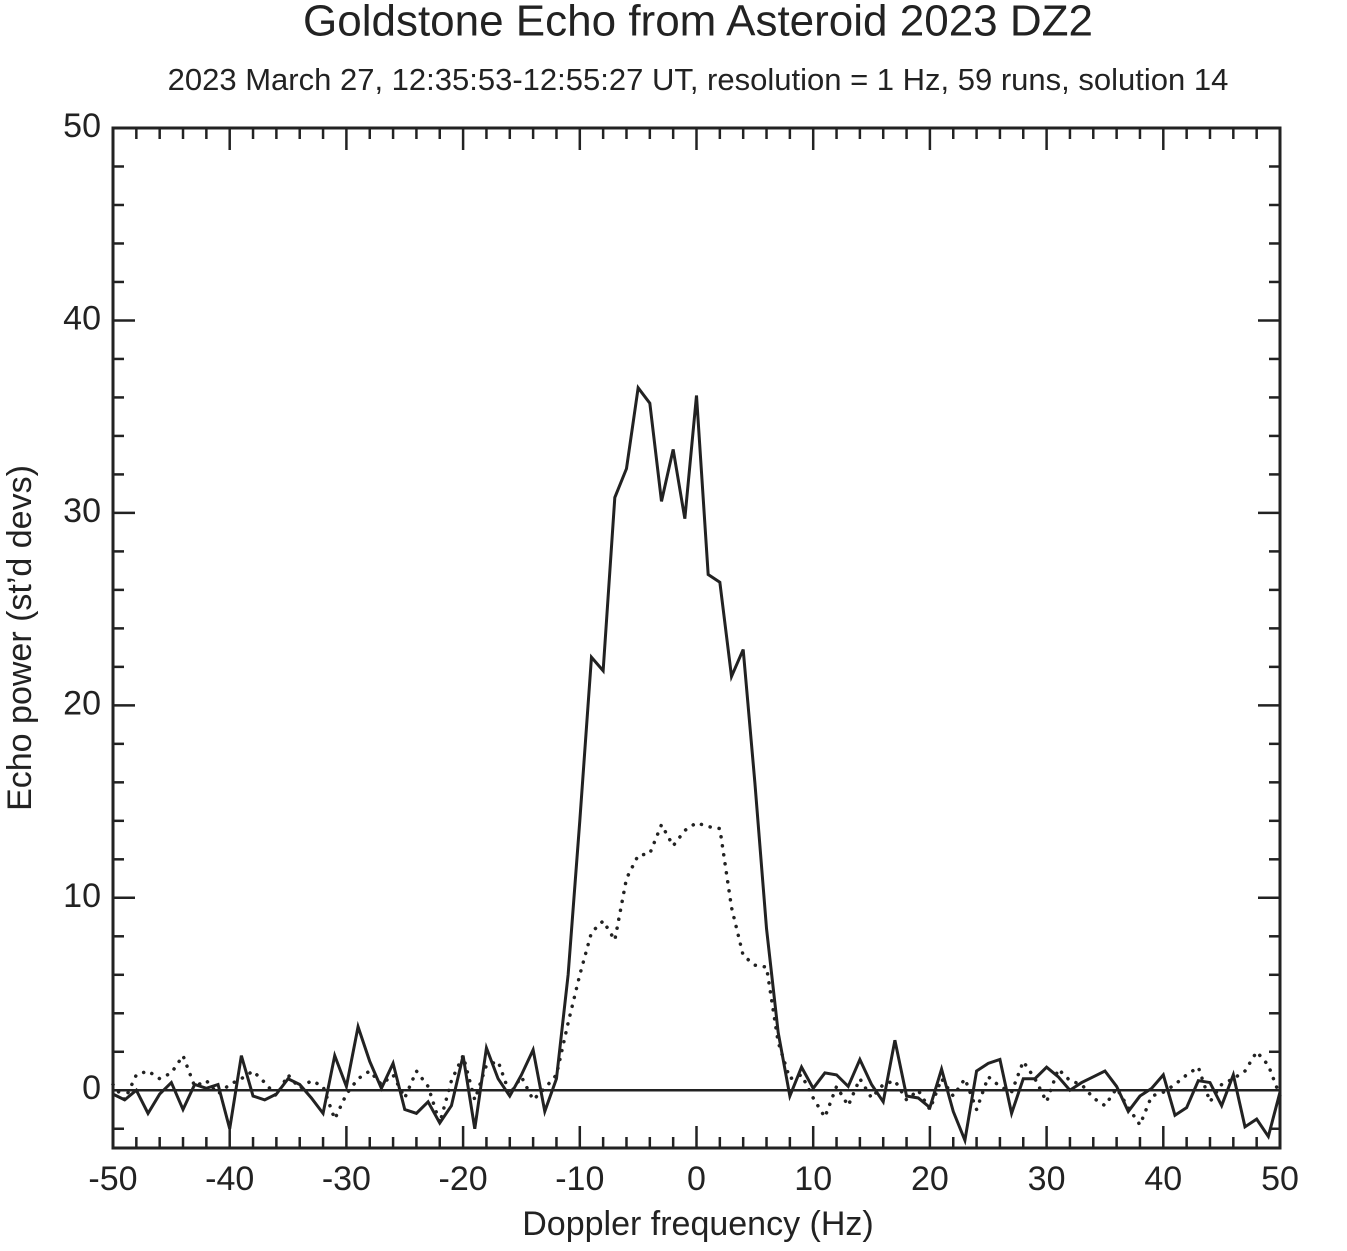  What do you see at coordinates (82, 703) in the screenshot?
I see `y-tick-label: 20` at bounding box center [82, 703].